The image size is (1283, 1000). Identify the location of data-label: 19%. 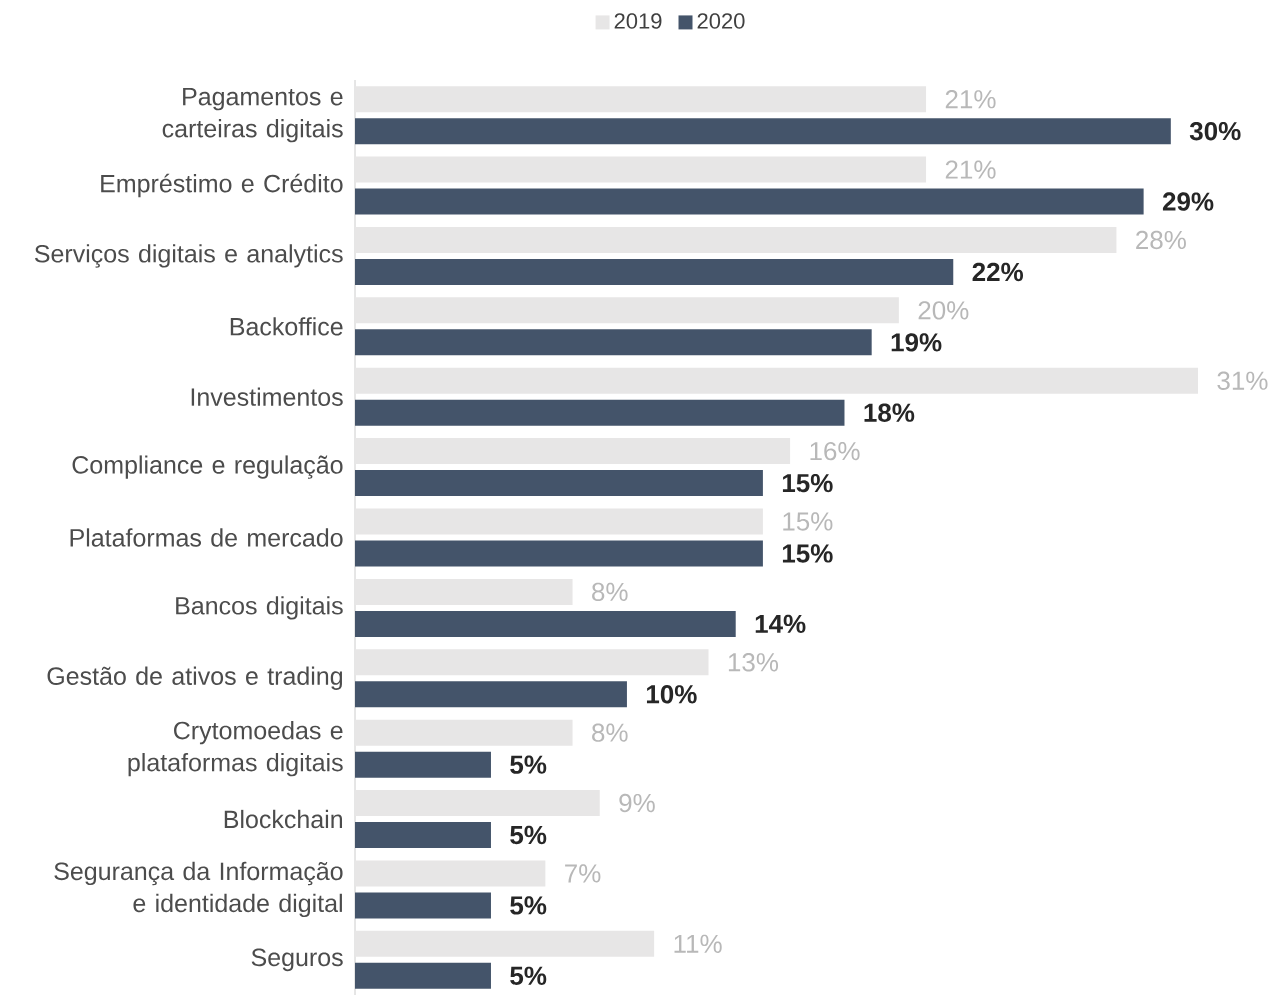
(916, 342).